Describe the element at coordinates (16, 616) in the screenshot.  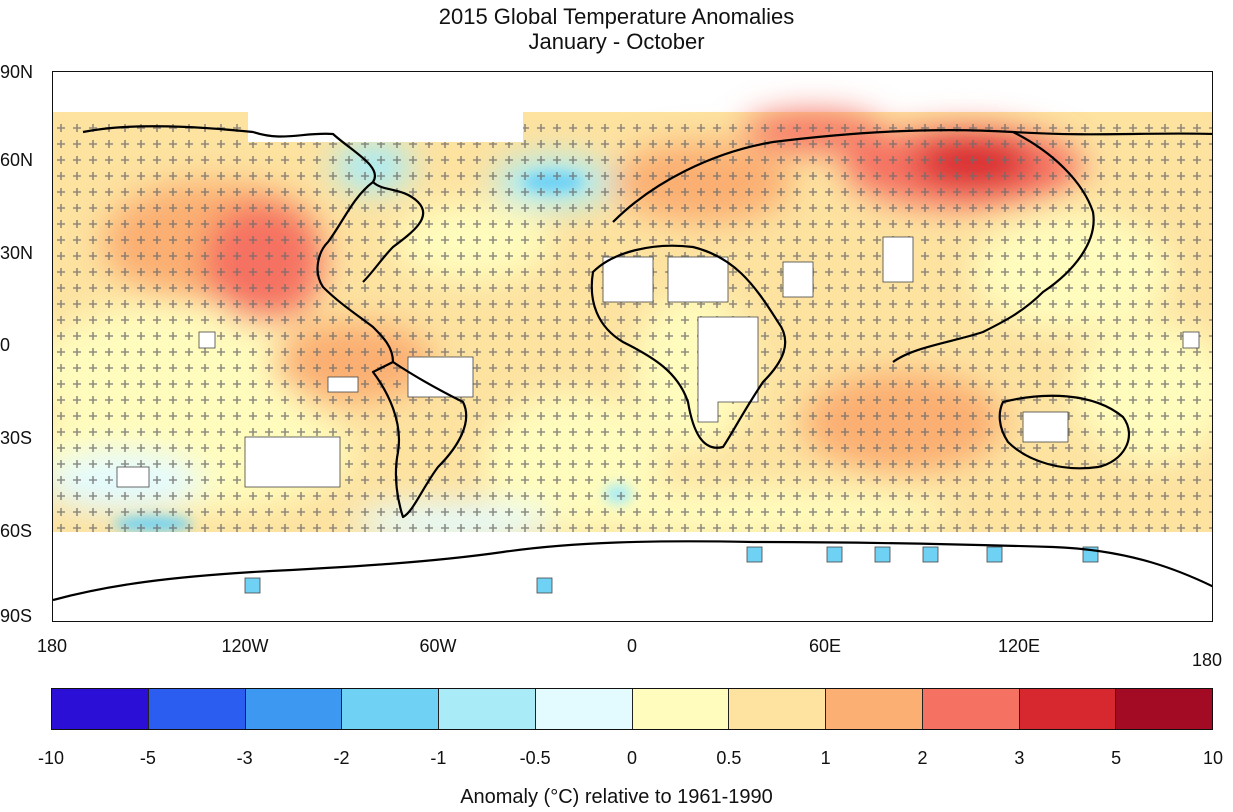
I see `lat-tick-90s: 90S` at that location.